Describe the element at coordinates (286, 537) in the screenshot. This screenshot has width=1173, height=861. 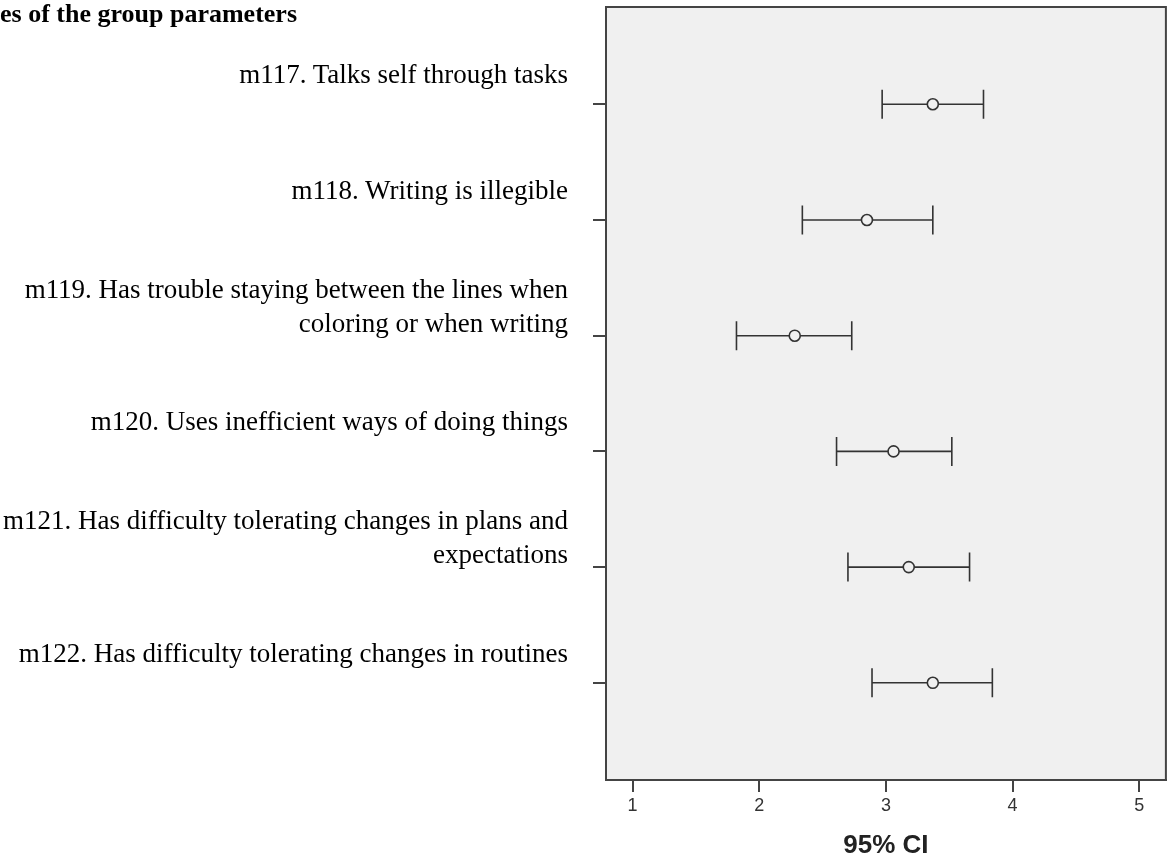
I see `y-tick-label: m121. Has difficulty tolerating changes in plans and expectations` at that location.